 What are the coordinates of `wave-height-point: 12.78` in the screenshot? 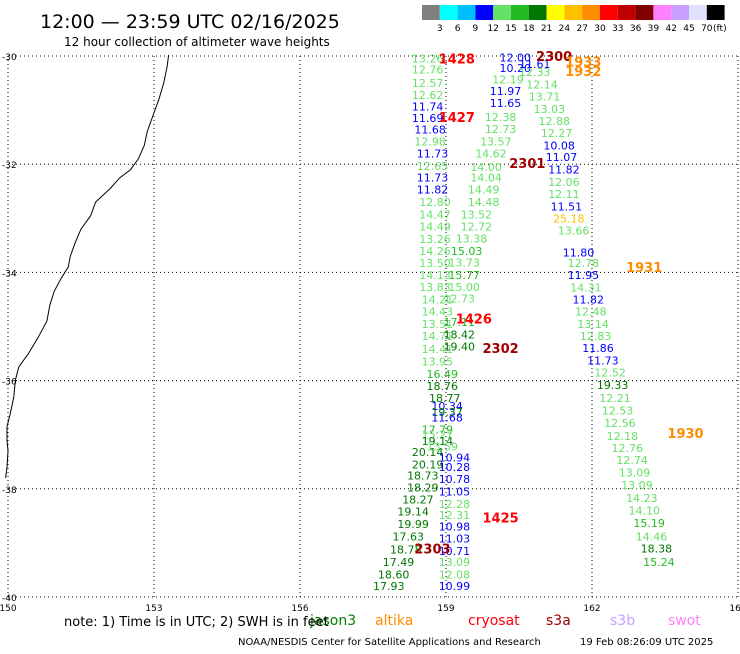 It's located at (584, 263).